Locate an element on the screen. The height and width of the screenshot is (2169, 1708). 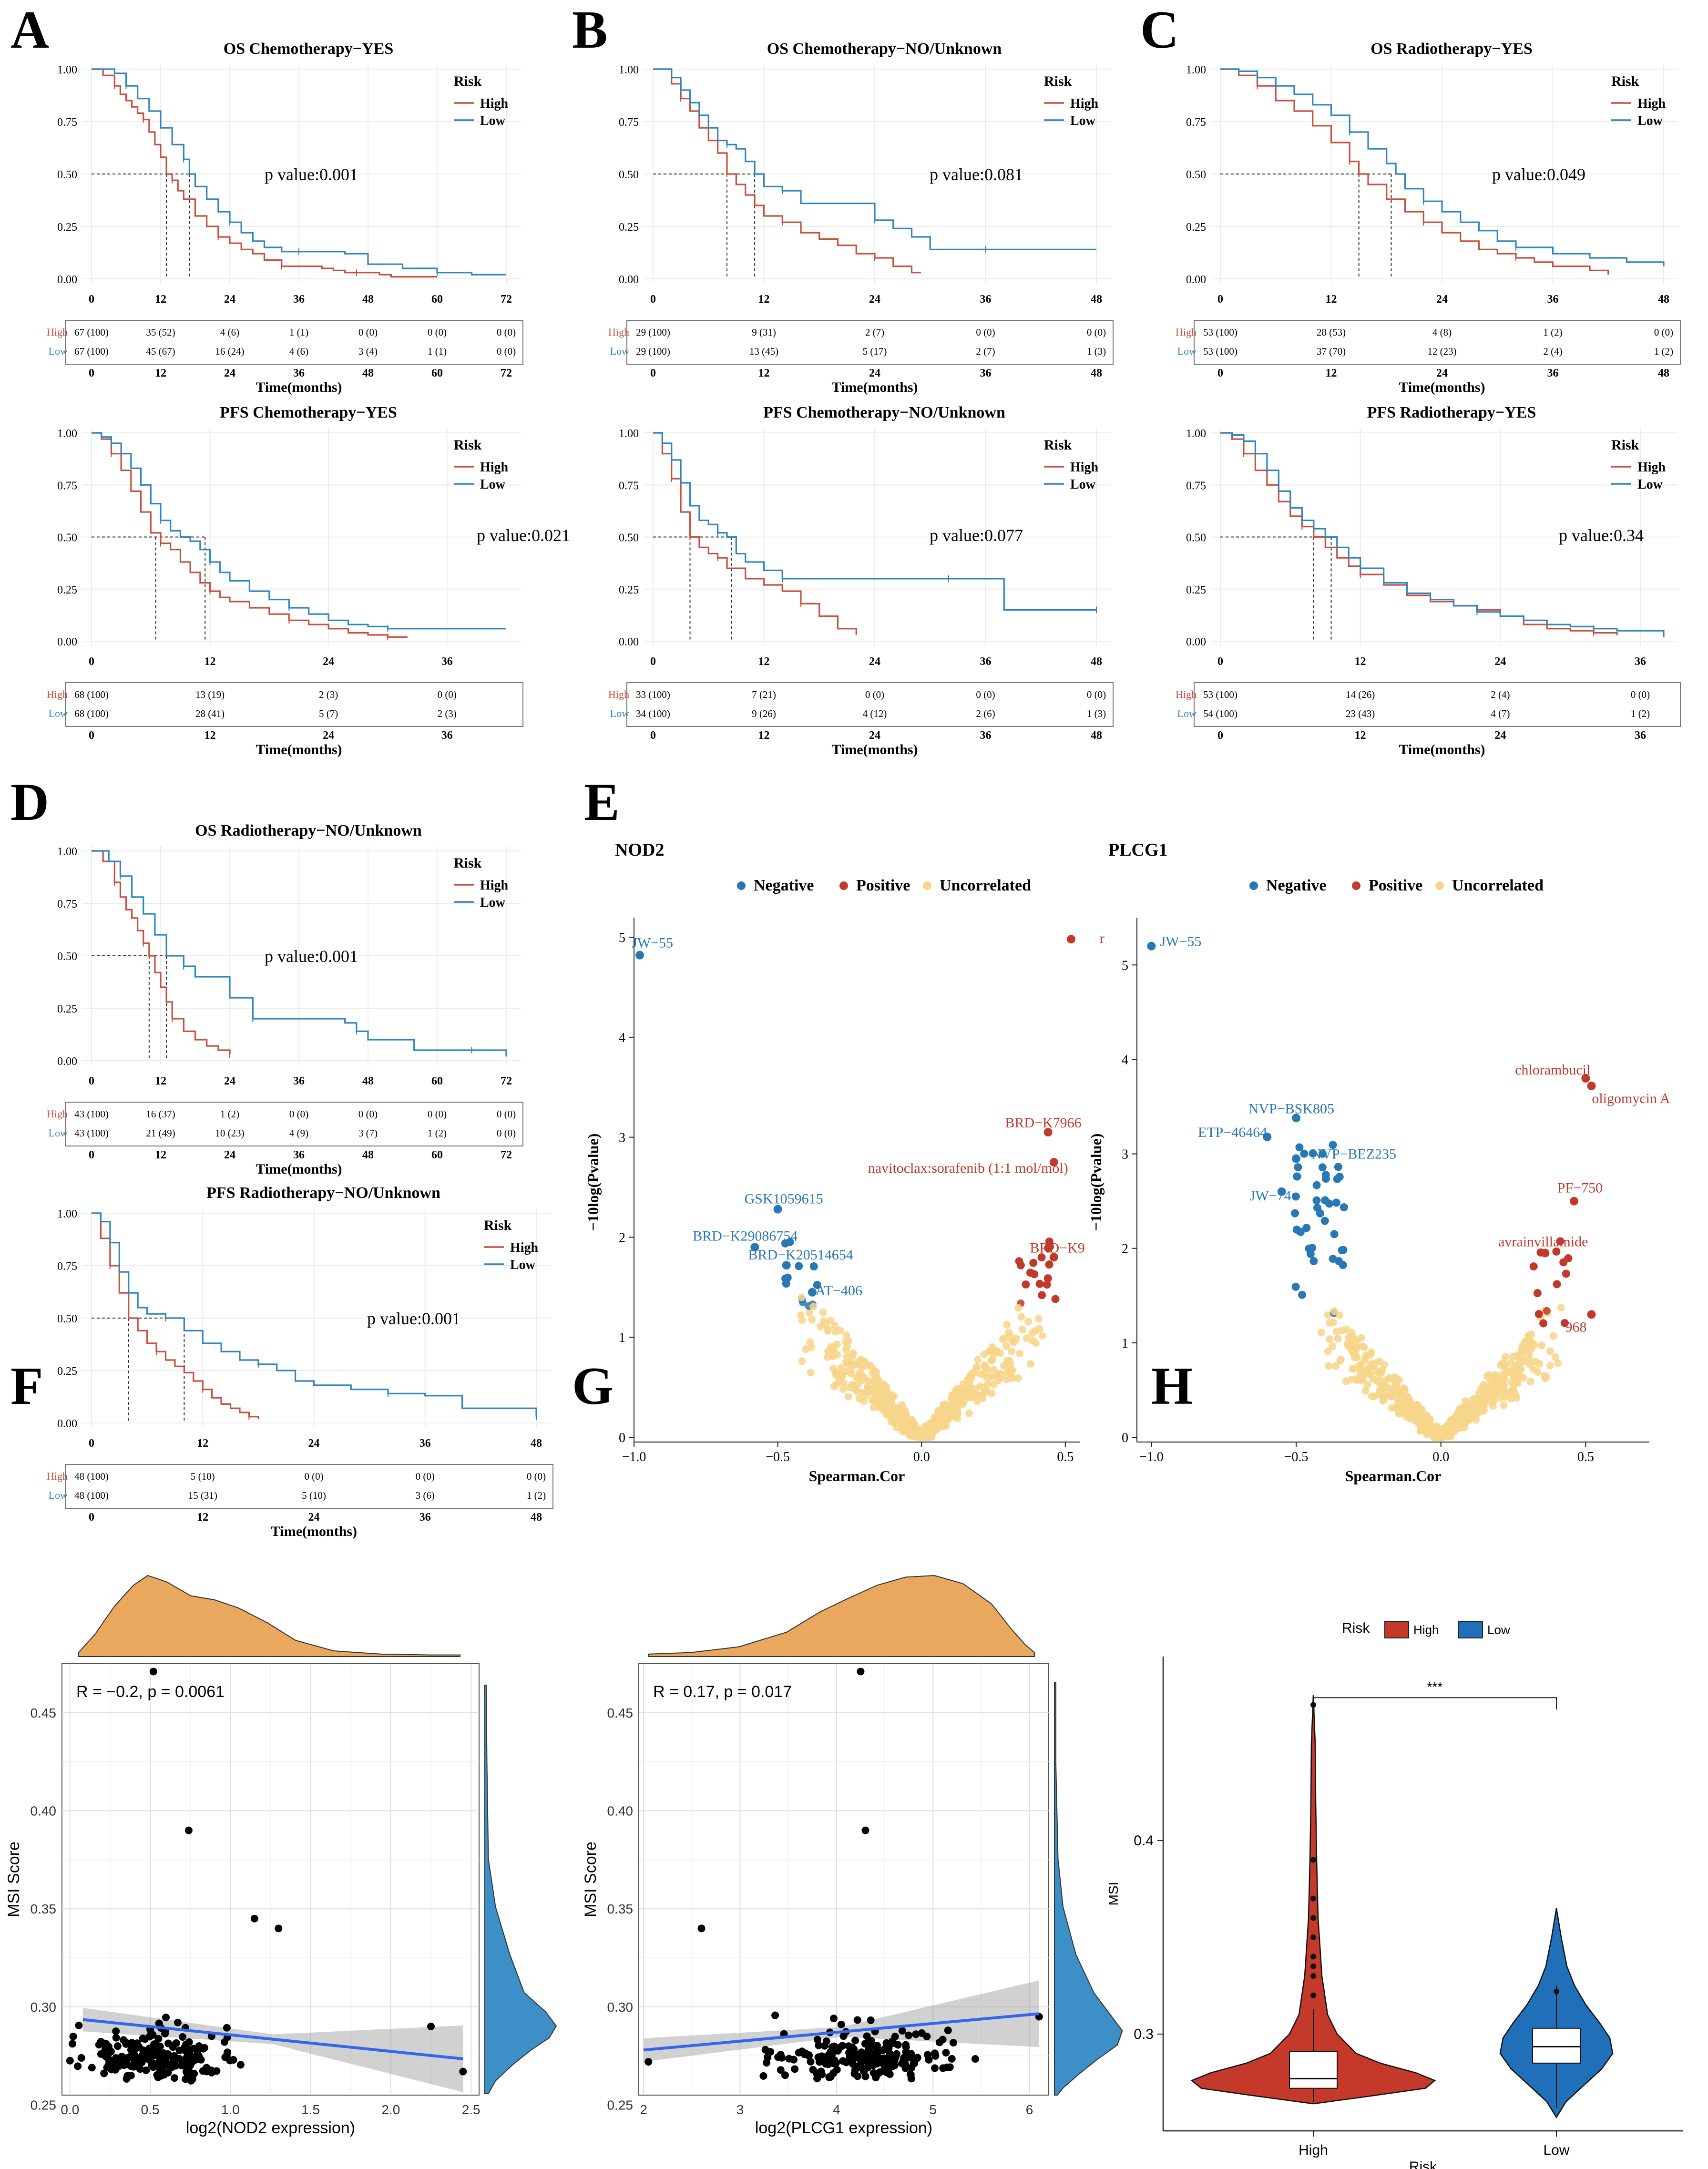
km-curve-low is located at coordinates (299, 954).